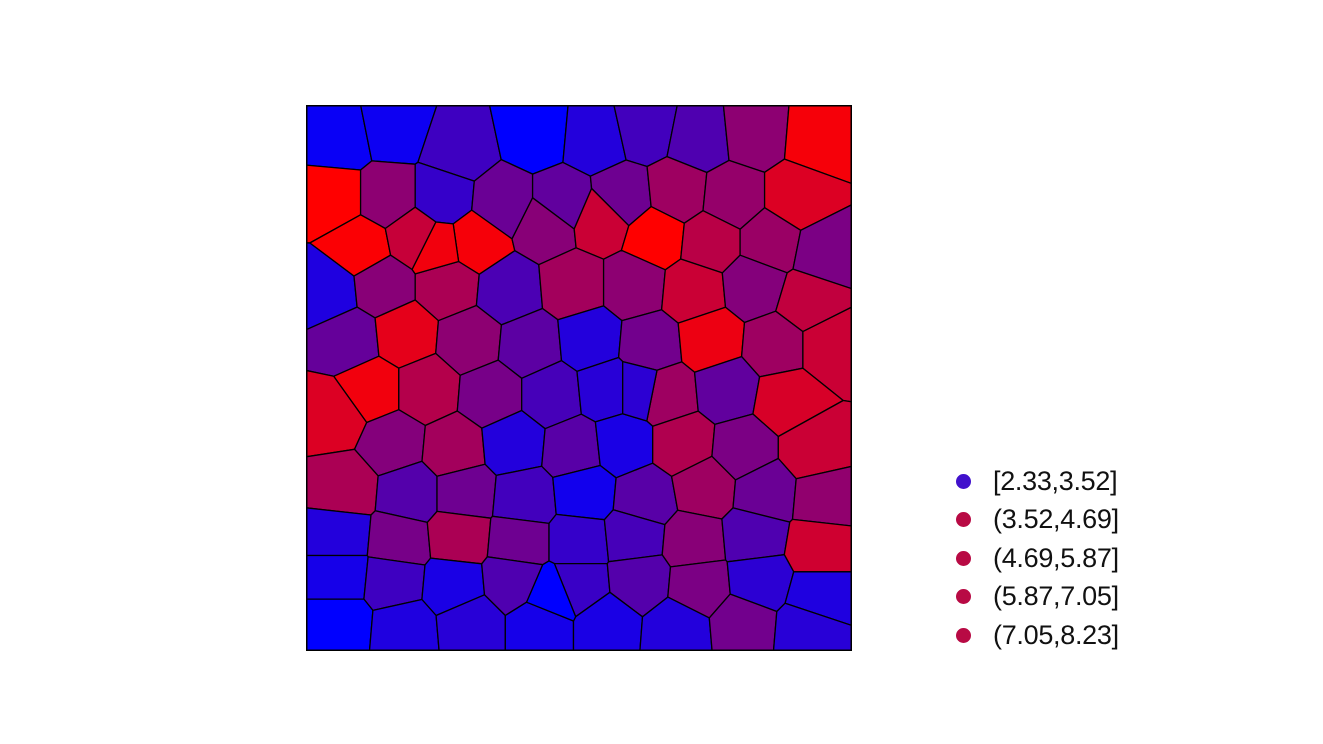 The width and height of the screenshot is (1323, 744). I want to click on legend-item: (3.52,4.69], so click(1037, 520).